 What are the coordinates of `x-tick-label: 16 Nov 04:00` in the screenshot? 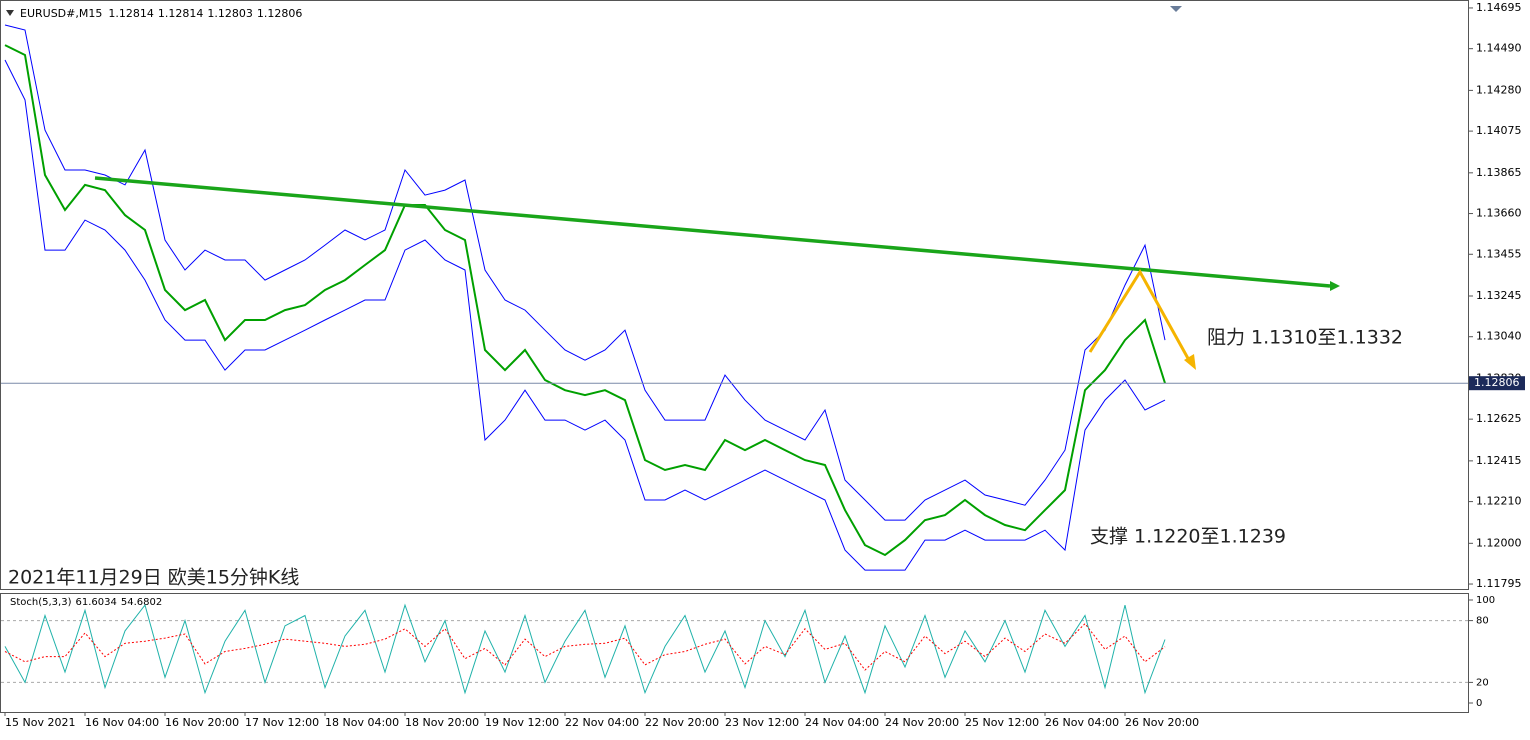 It's located at (122, 722).